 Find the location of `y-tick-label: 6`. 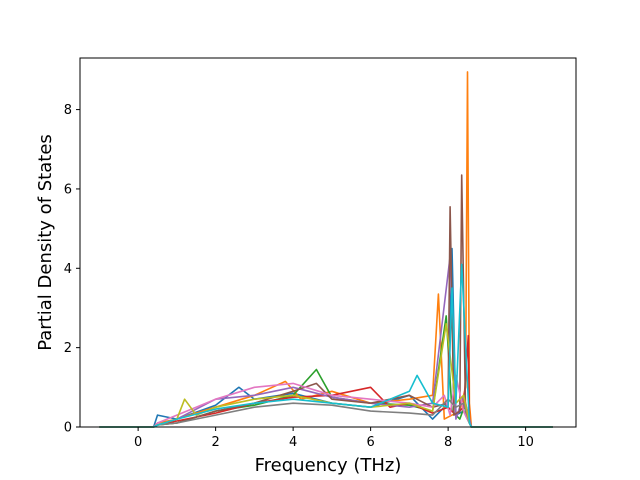

y-tick-label: 6 is located at coordinates (68, 189).